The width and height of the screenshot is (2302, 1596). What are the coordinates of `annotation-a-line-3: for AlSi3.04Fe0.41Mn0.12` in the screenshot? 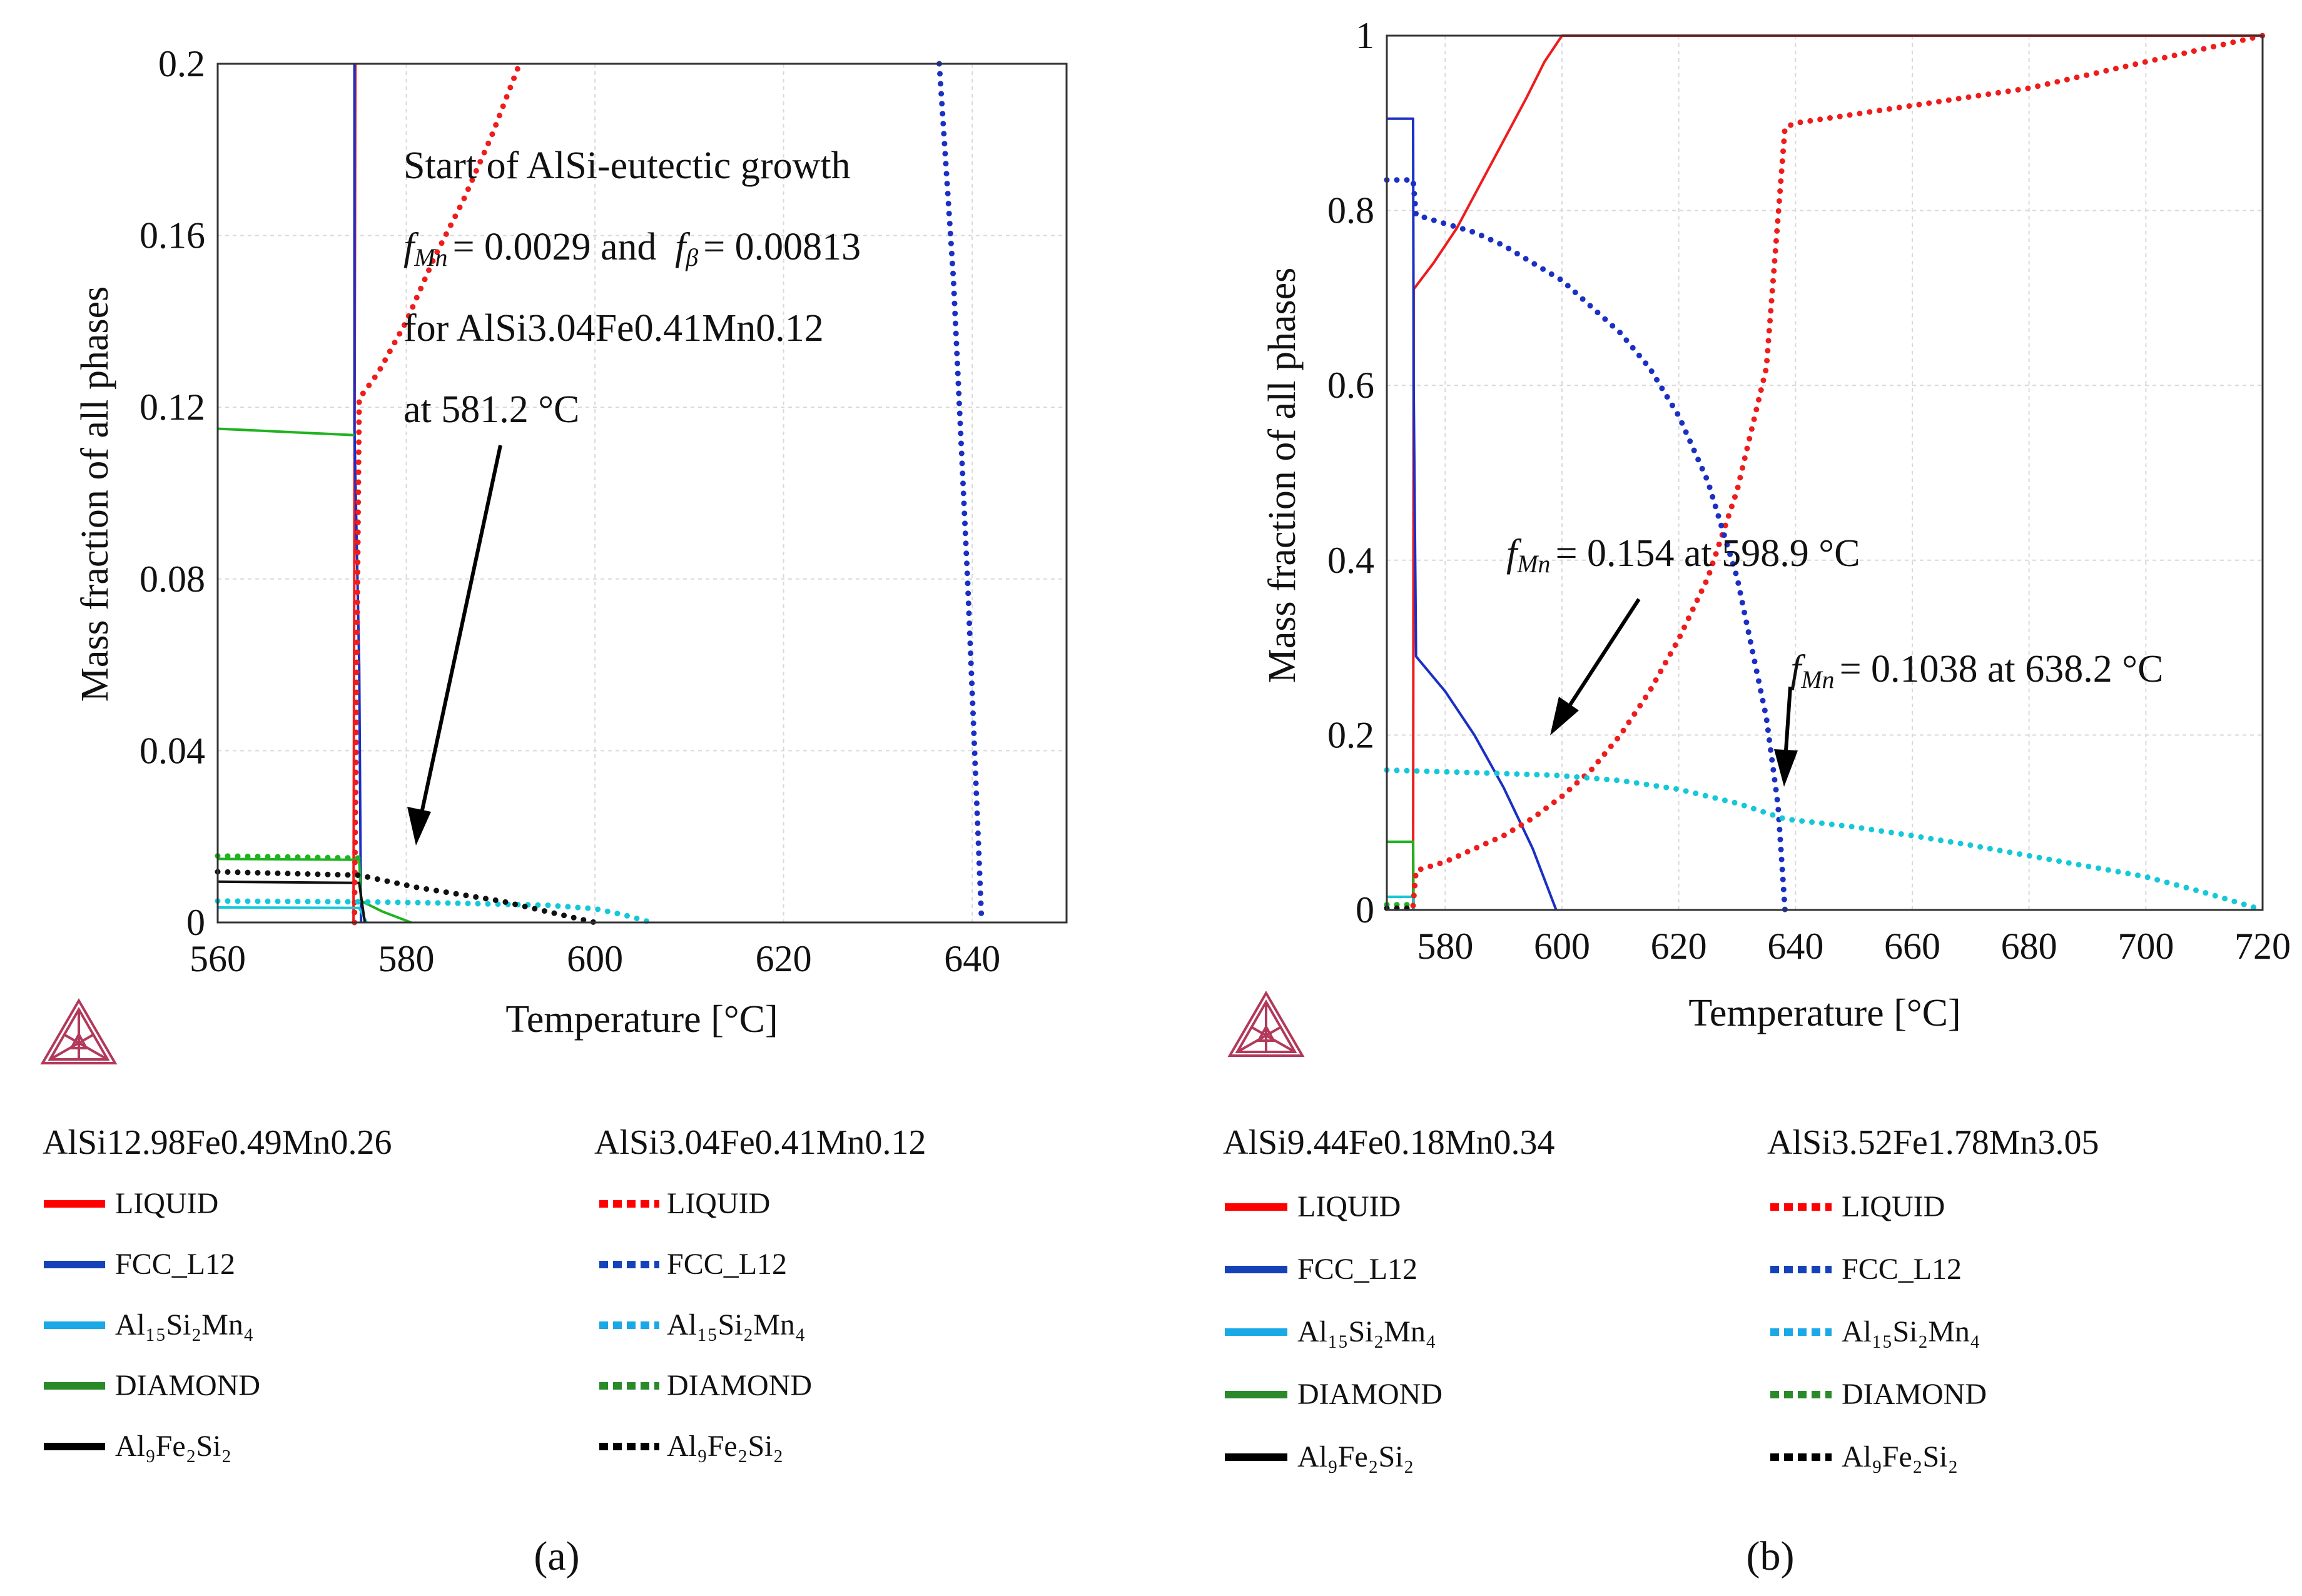 It's located at (613, 328).